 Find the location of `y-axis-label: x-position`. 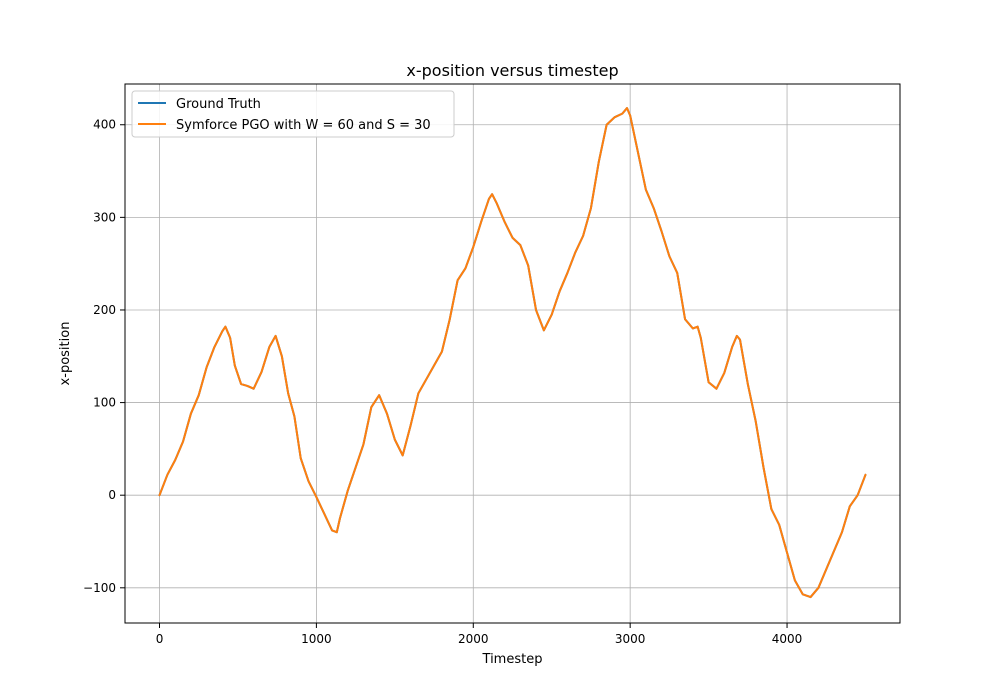

y-axis-label: x-position is located at coordinates (65, 354).